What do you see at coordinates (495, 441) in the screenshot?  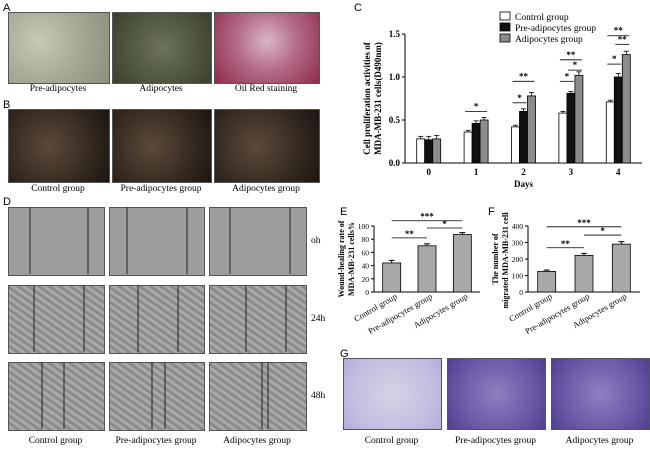 I see `caption-g2: Pre-adipocytes group` at bounding box center [495, 441].